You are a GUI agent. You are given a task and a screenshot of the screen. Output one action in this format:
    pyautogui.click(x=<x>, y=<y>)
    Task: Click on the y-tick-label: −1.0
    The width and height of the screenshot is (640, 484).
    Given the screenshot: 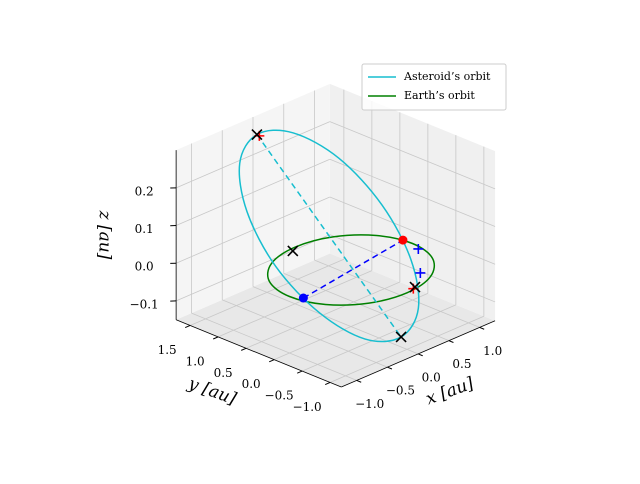 What is the action you would take?
    pyautogui.click(x=307, y=407)
    